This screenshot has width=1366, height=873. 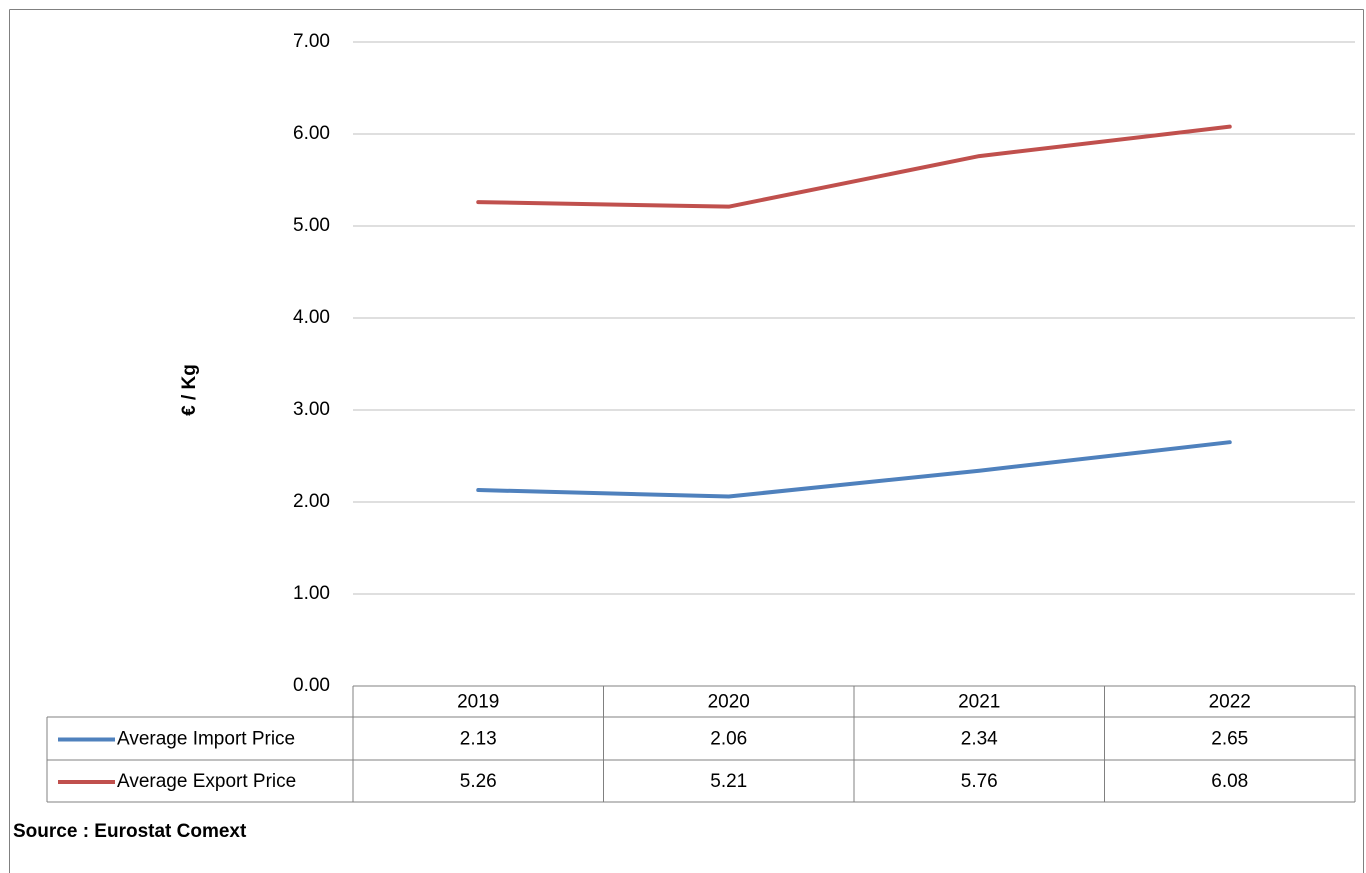 I want to click on table-value: 2.13, so click(x=478, y=739).